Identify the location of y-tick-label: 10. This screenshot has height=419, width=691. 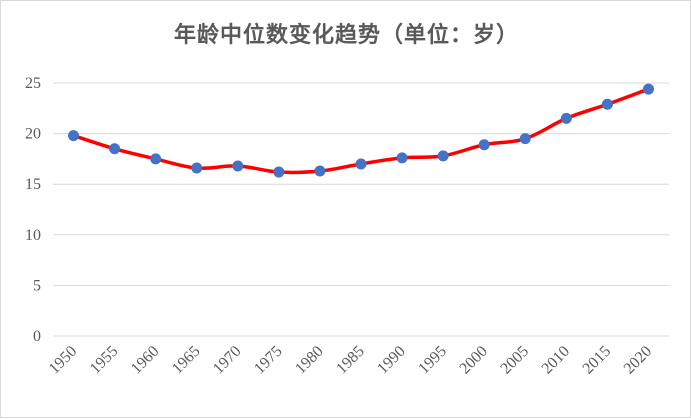
(33, 235).